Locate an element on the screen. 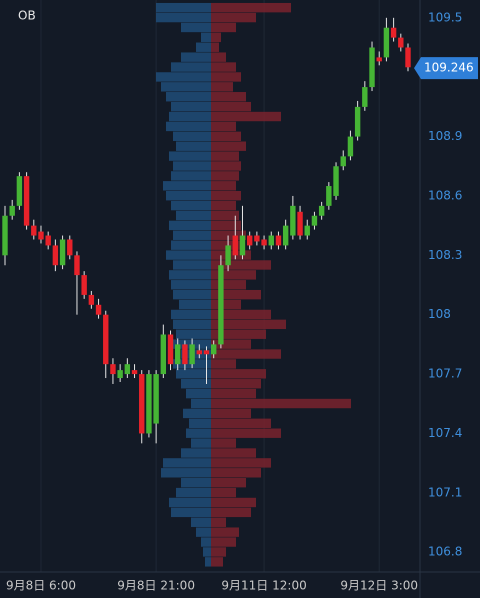  y-tick-label: 109.5 is located at coordinates (445, 17).